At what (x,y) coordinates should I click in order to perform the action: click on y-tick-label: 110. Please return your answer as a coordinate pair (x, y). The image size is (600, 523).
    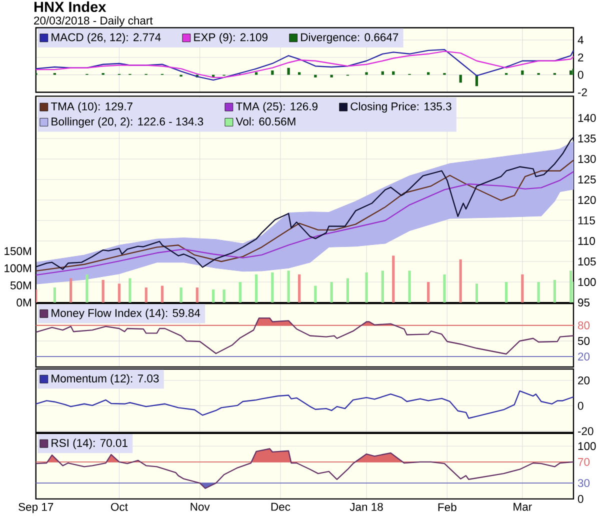
    Looking at the image, I should click on (586, 241).